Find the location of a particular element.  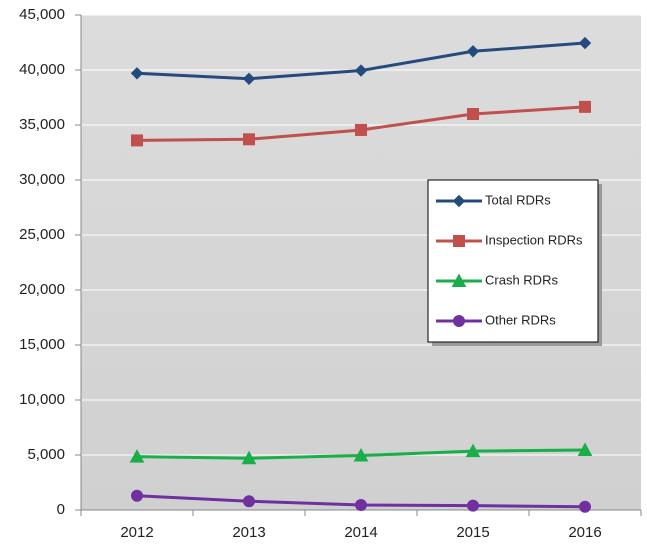

legend-label: Crash RDRs is located at coordinates (521, 279).